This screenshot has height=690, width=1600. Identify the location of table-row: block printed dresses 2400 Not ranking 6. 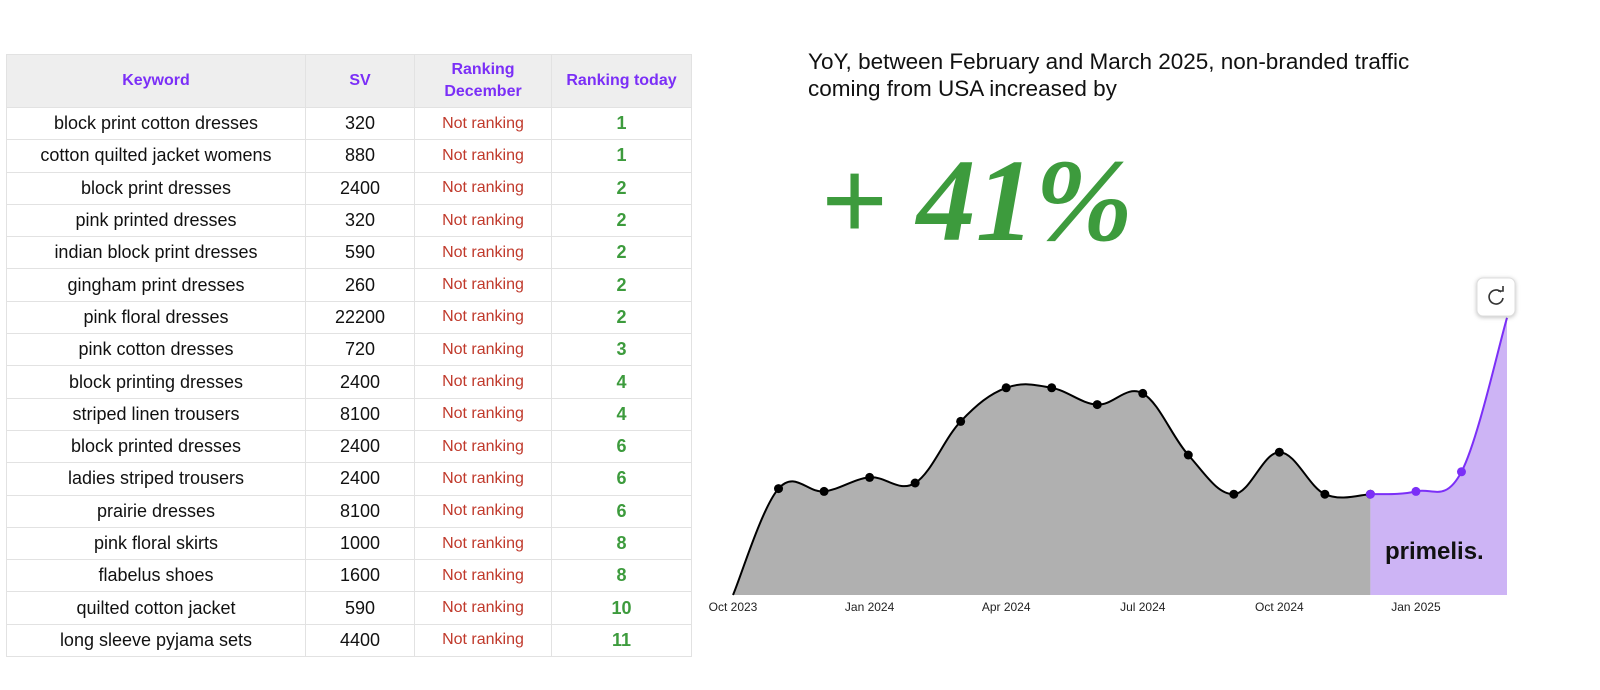
(349, 446).